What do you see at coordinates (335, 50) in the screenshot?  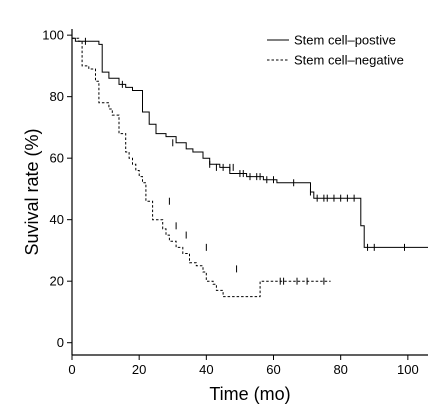 I see `legend: Stem cell–postive Stem cell–negative` at bounding box center [335, 50].